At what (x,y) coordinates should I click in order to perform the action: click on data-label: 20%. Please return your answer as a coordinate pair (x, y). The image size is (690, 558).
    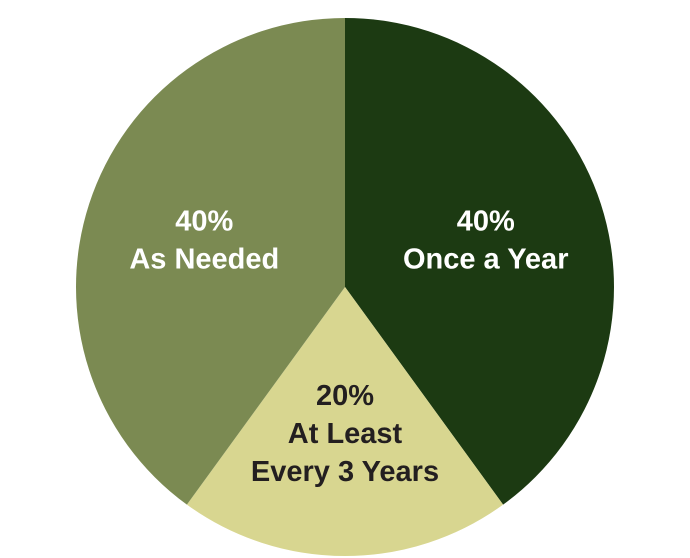
    Looking at the image, I should click on (345, 396).